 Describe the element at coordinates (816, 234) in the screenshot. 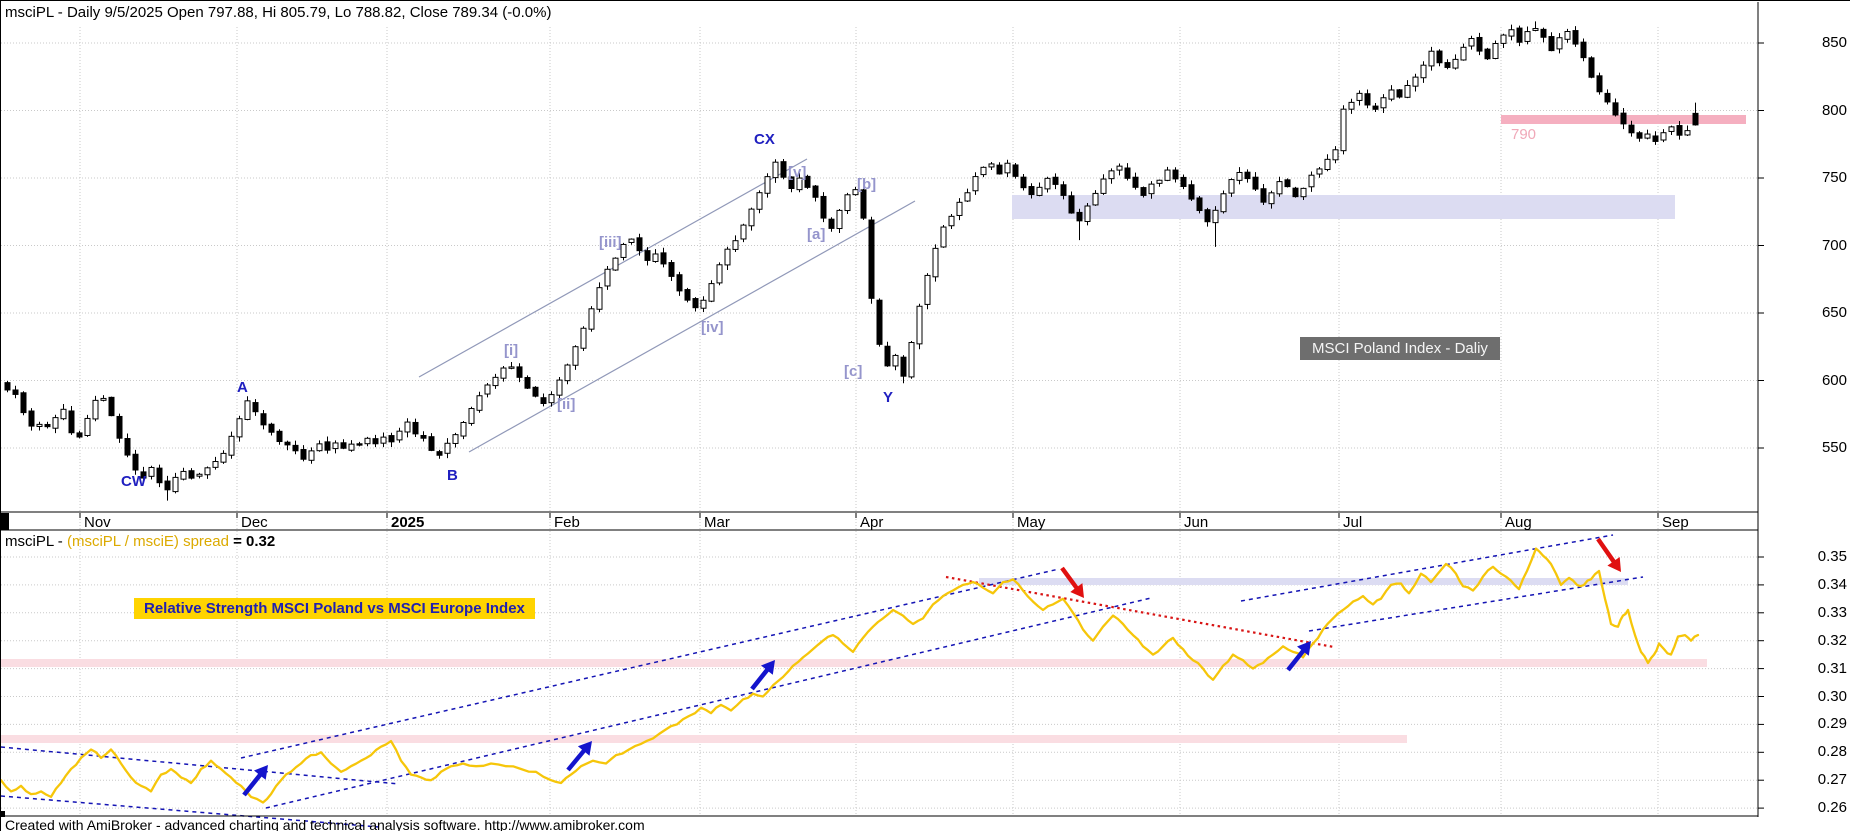

I see `elliott-wave-label: [a]` at that location.